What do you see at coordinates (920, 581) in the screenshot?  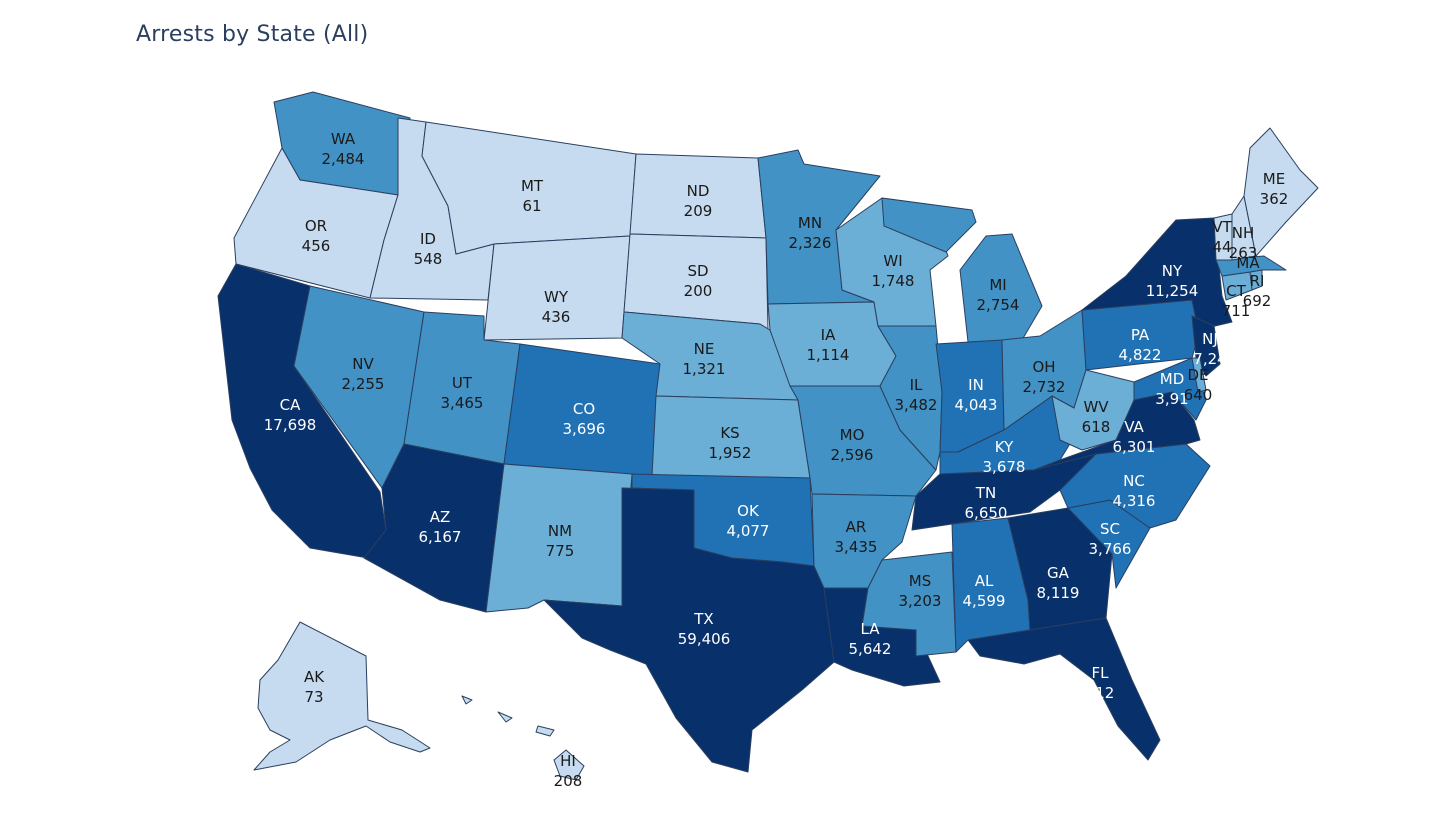 I see `state-code-MS: MS` at bounding box center [920, 581].